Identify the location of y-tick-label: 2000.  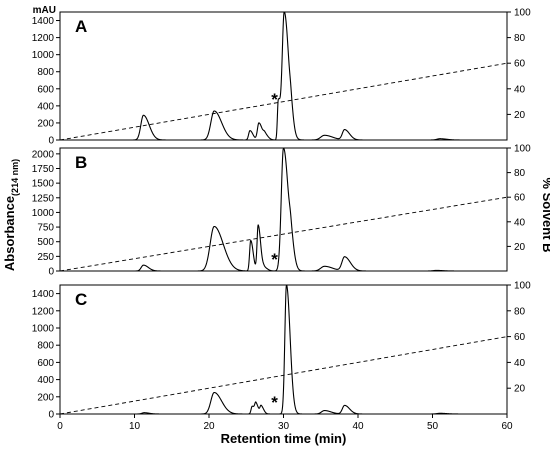
(43, 154).